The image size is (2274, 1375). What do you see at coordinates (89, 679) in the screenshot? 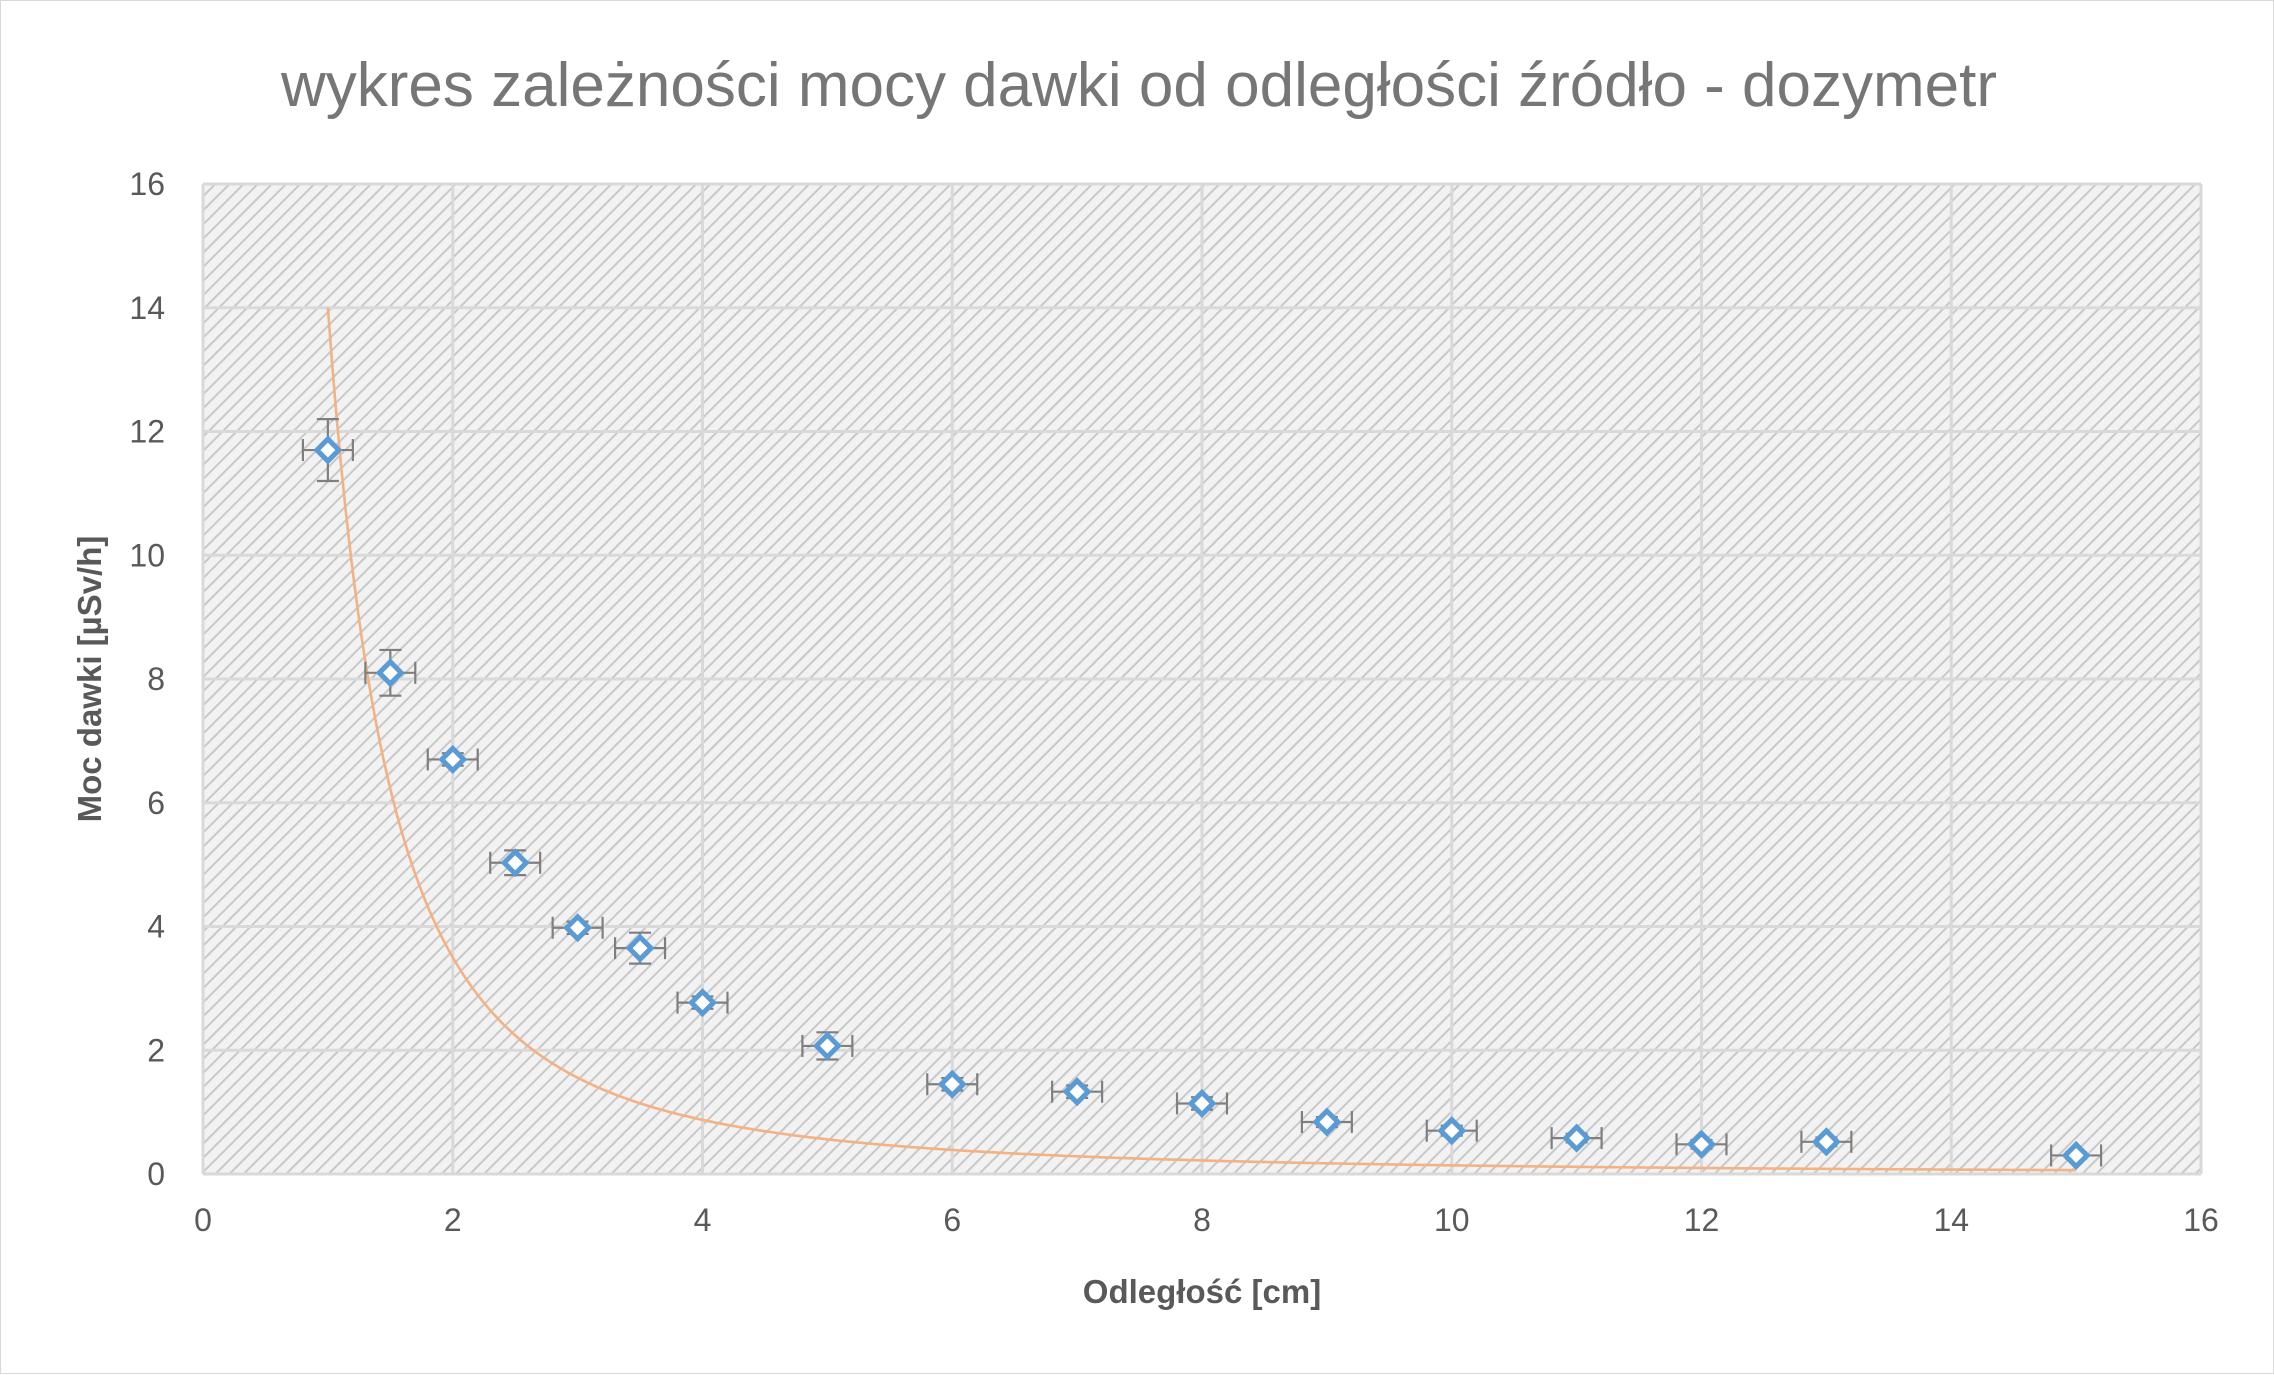
I see `y-axis-title: Moc dawki [µSv/h]` at bounding box center [89, 679].